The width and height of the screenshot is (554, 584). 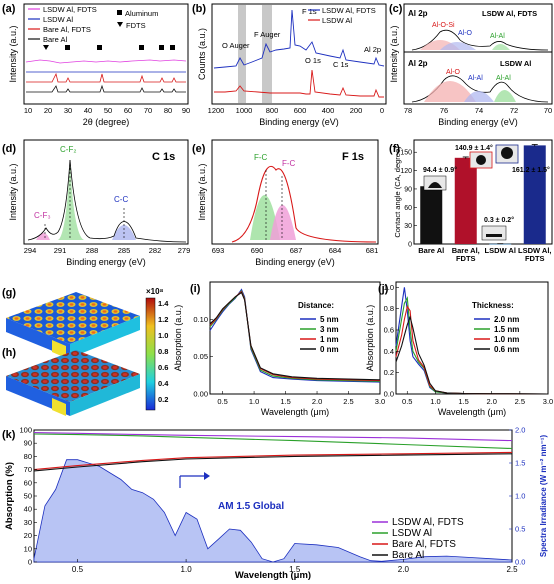 What do you see at coordinates (389, 308) in the screenshot?
I see `j-ytick-4: 0.8` at bounding box center [389, 308].